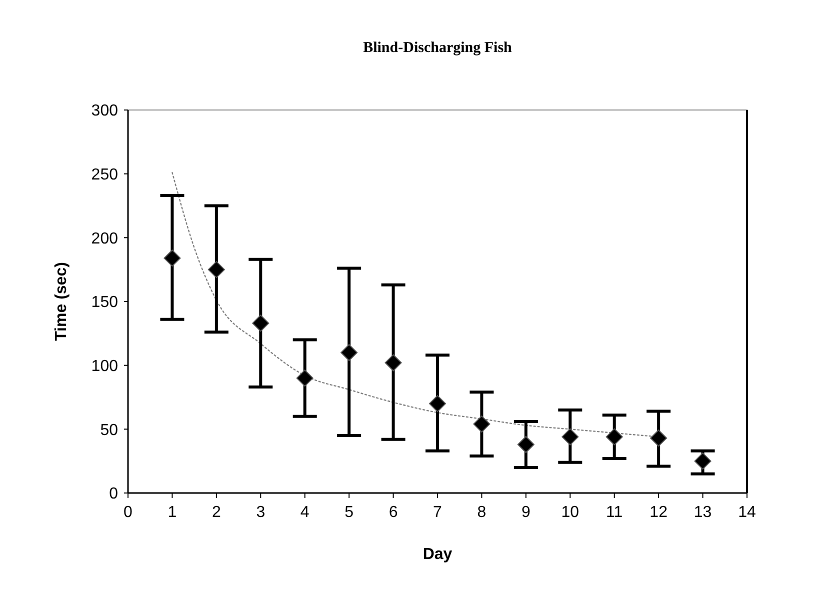 The height and width of the screenshot is (599, 828). What do you see at coordinates (703, 512) in the screenshot?
I see `x-tick-label: 13` at bounding box center [703, 512].